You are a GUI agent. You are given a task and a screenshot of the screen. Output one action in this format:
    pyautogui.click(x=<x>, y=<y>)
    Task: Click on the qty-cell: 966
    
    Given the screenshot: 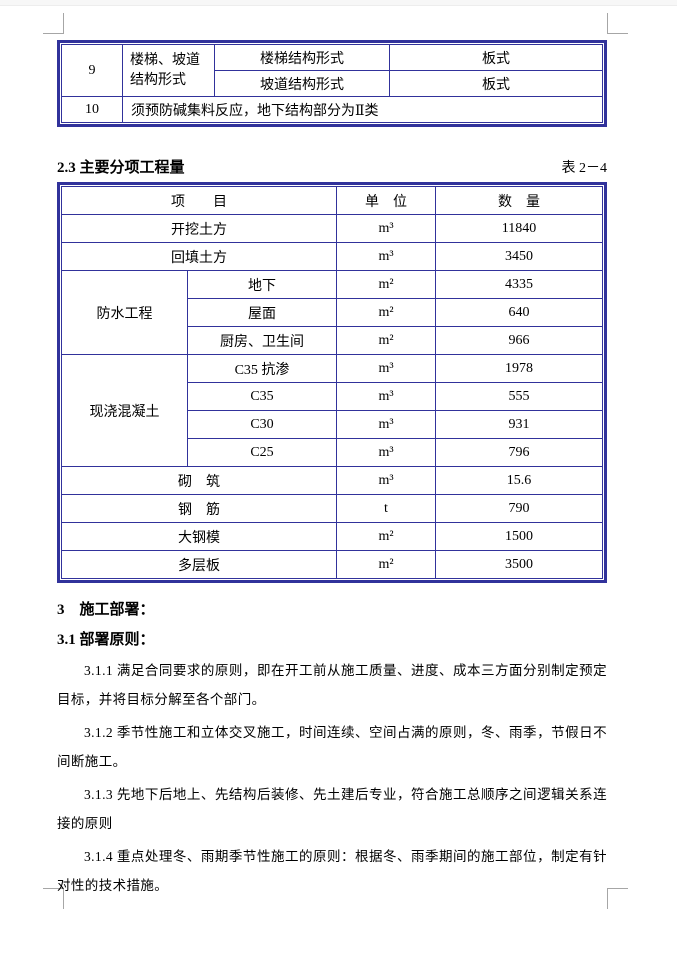 What is the action you would take?
    pyautogui.click(x=519, y=340)
    